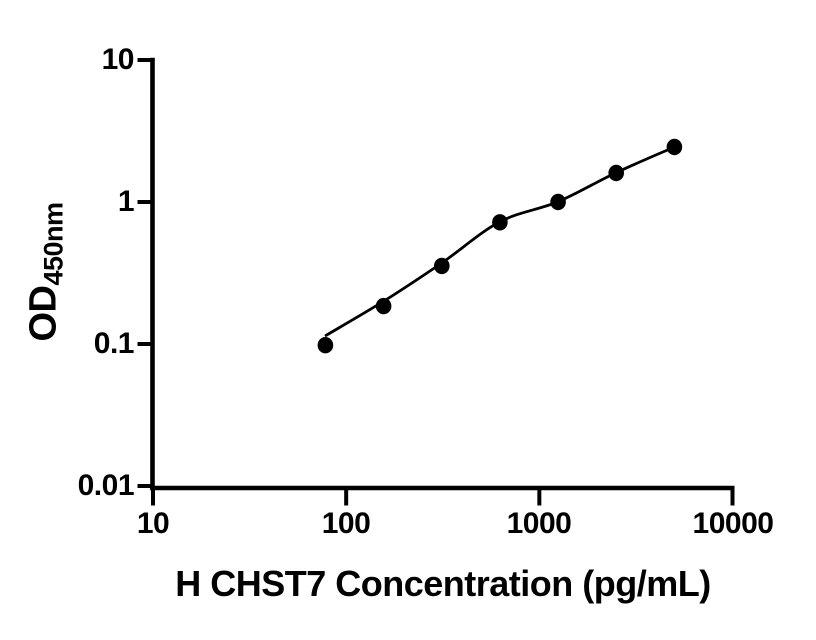 The image size is (816, 640). Describe the element at coordinates (126, 201) in the screenshot. I see `y-tick-label-1: 1` at that location.